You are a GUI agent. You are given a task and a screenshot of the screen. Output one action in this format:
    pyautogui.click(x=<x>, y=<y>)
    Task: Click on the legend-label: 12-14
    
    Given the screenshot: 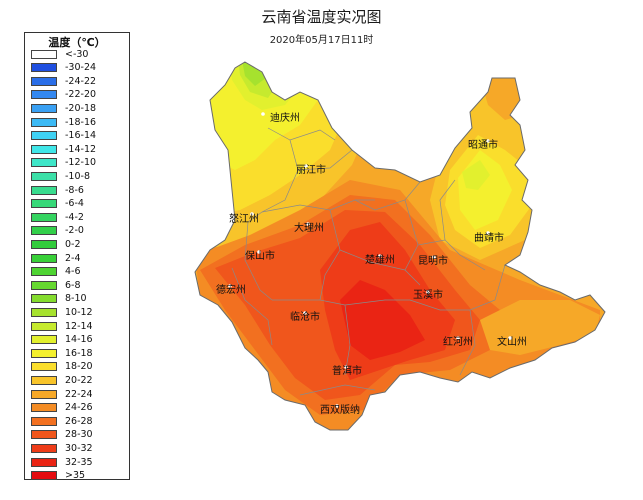 What is the action you would take?
    pyautogui.click(x=79, y=326)
    